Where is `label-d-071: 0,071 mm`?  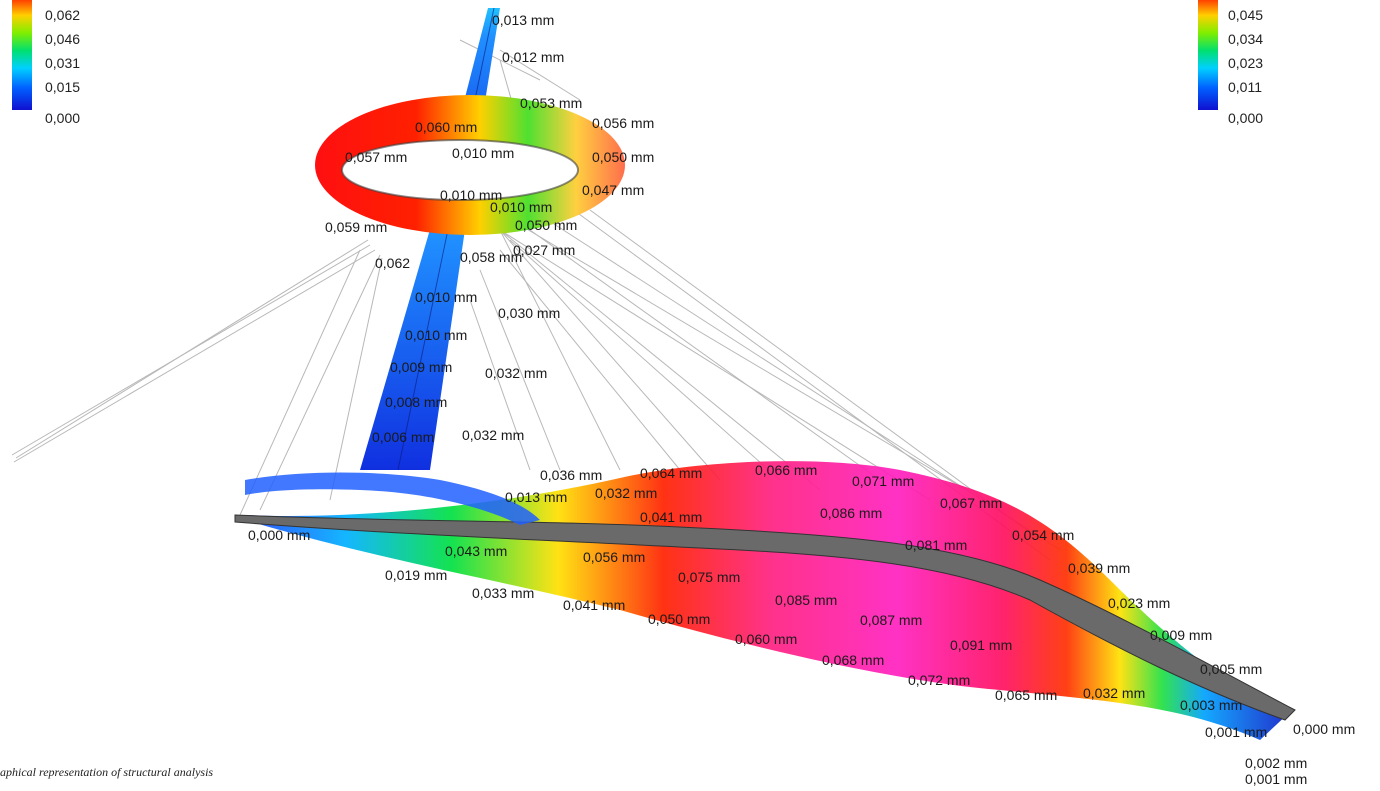
label-d-071: 0,071 mm is located at coordinates (883, 481).